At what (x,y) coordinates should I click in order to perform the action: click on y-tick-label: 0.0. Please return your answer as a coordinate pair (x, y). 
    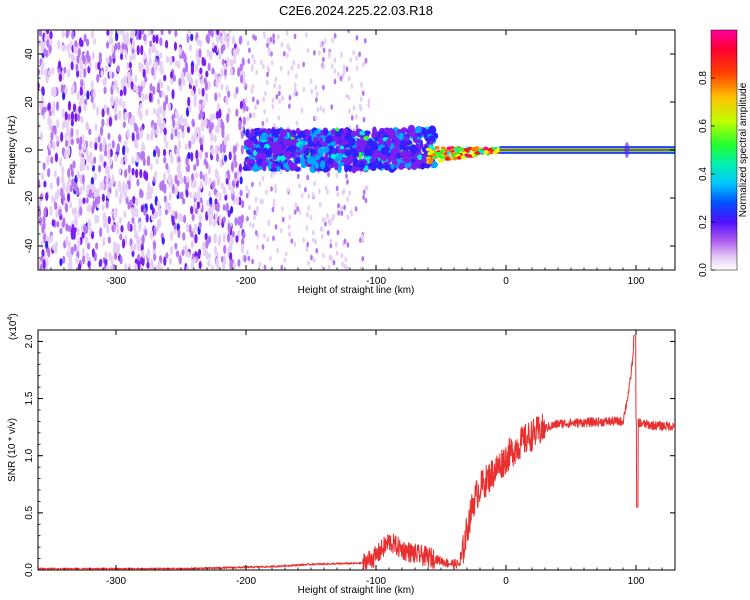
    Looking at the image, I should click on (29, 570).